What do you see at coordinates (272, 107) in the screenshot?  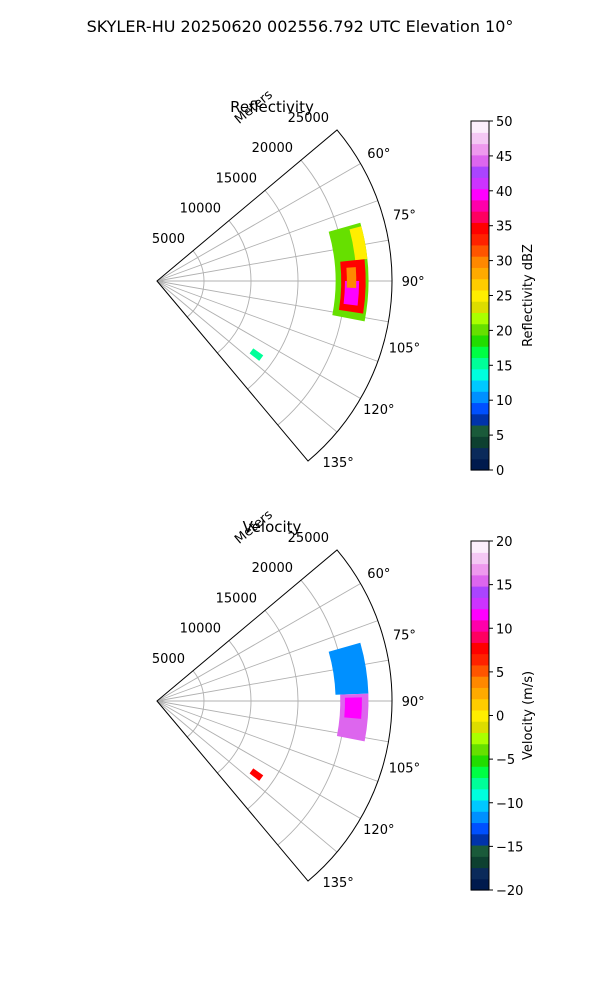 I see `panel-title: Reflectivity` at bounding box center [272, 107].